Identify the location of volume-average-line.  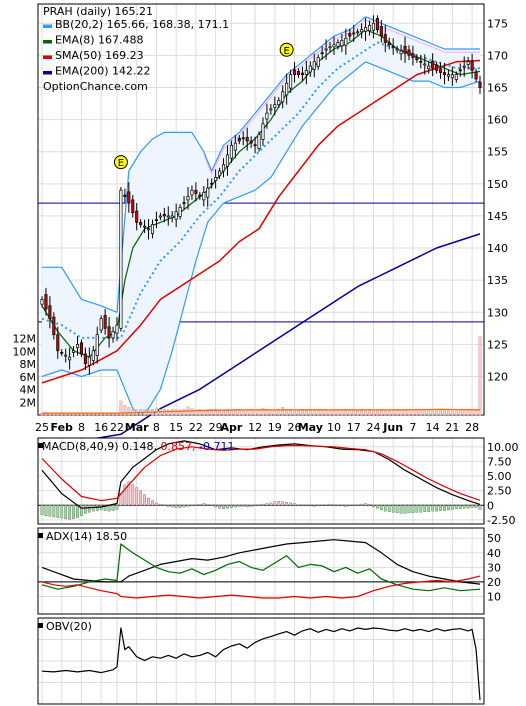
(261, 411).